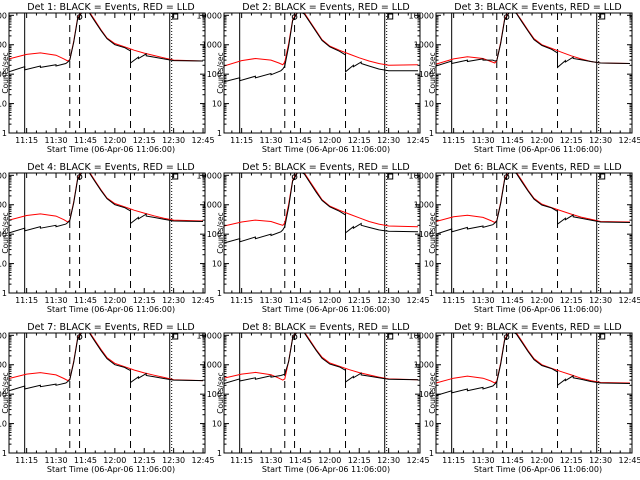 This screenshot has height=480, width=640. Describe the element at coordinates (110, 167) in the screenshot. I see `chart-title: Det 4: BLACK = Events, RED = LLD` at that location.